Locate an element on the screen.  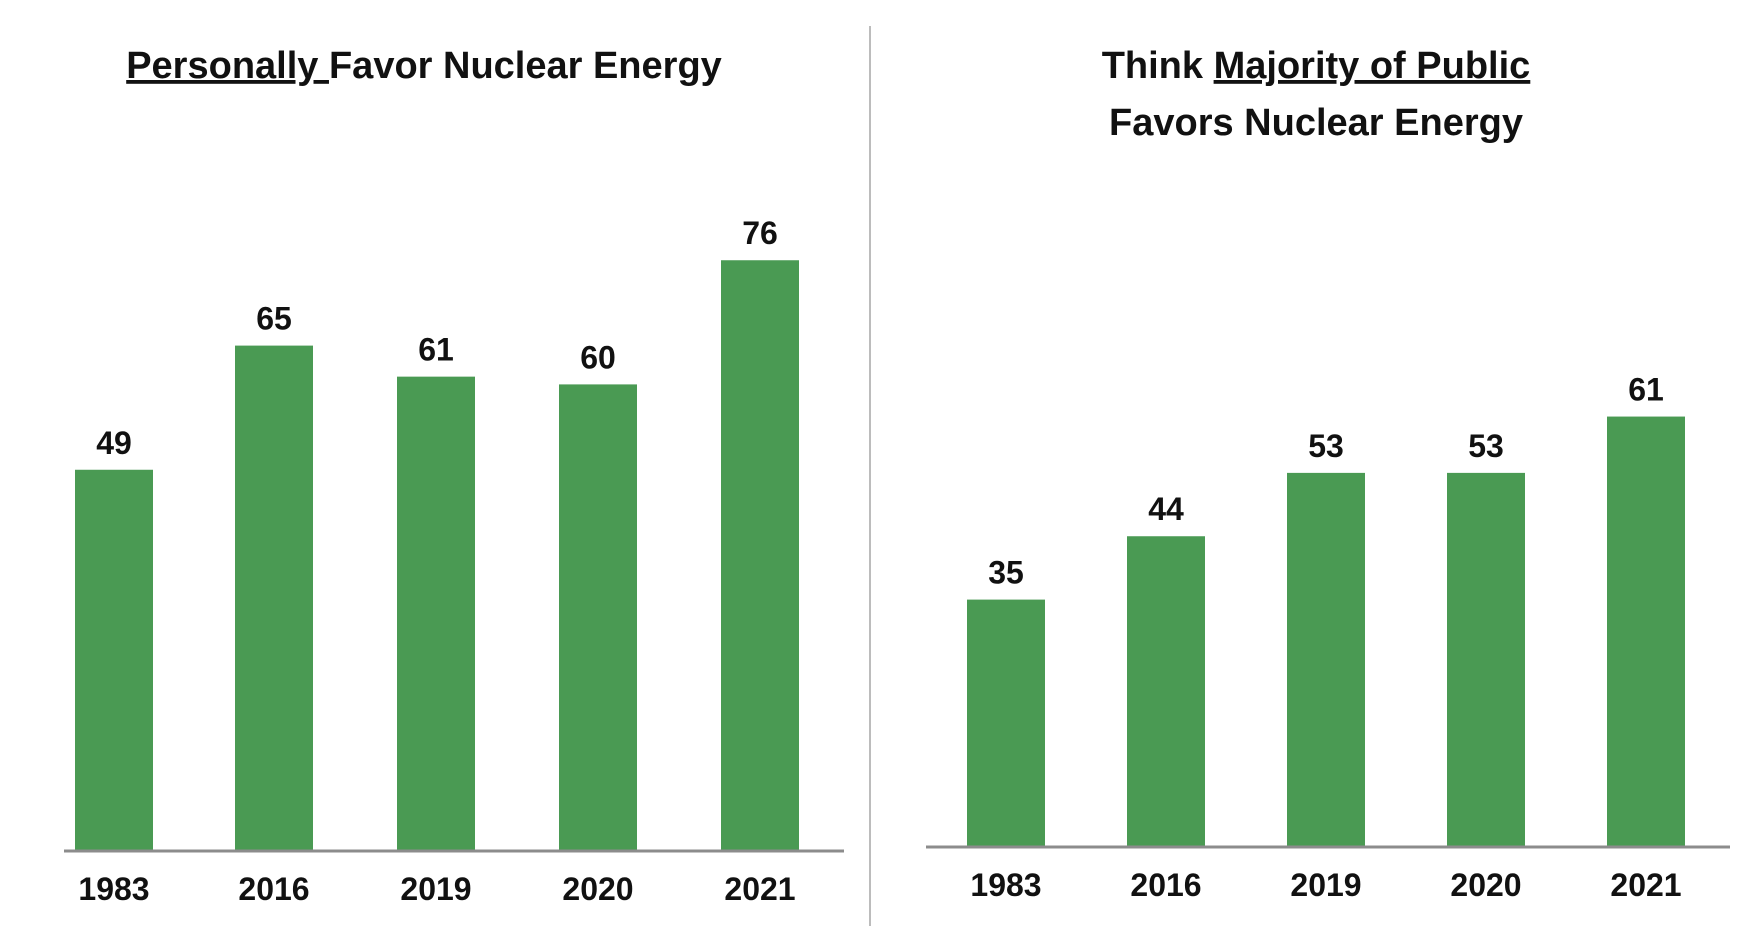
chart-right-data-label-2021: 61 is located at coordinates (1646, 390).